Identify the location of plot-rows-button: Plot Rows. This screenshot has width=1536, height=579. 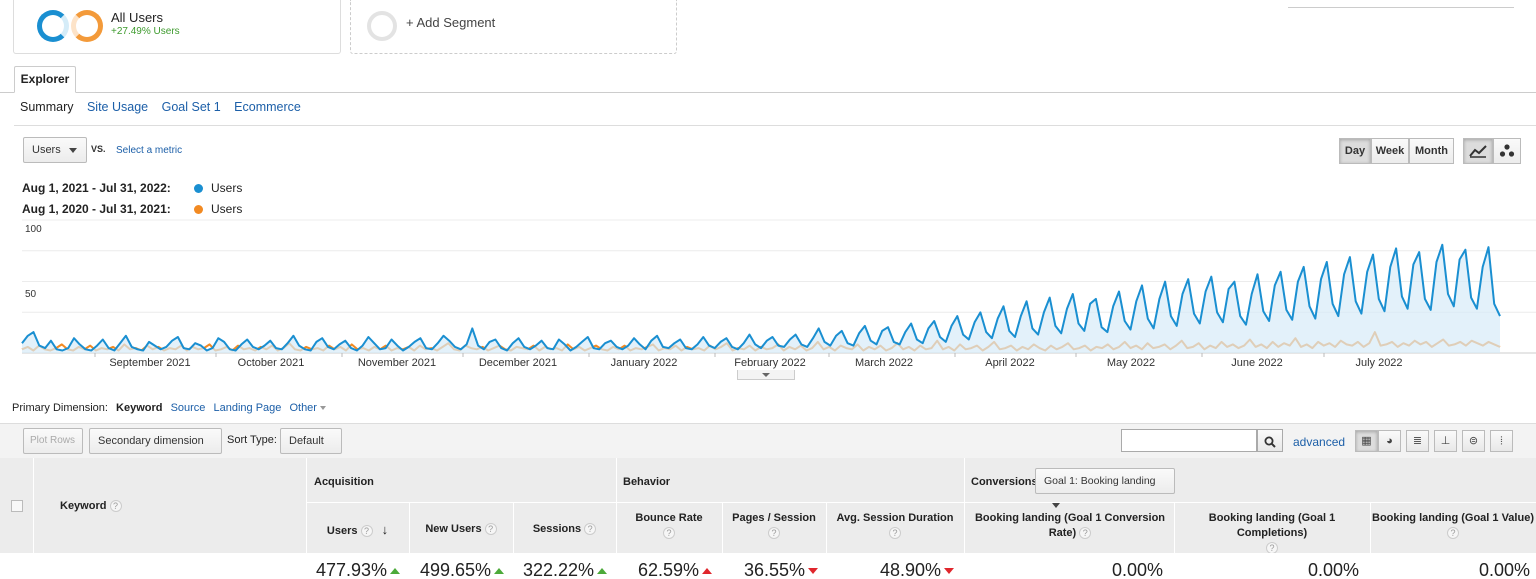
(53, 441).